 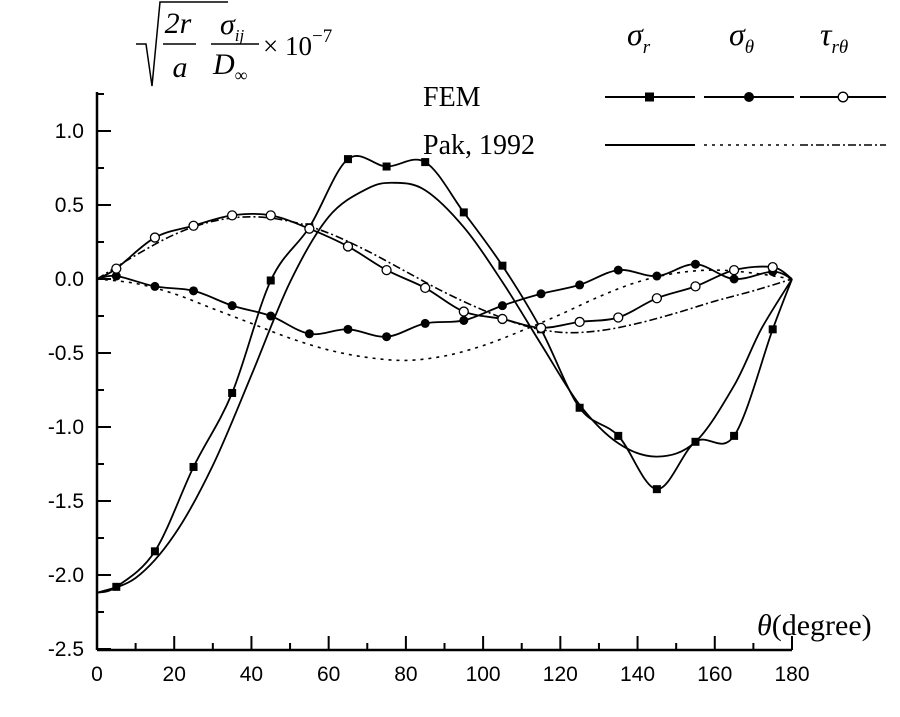 I want to click on y-tick-label: -2.5, so click(x=66, y=649).